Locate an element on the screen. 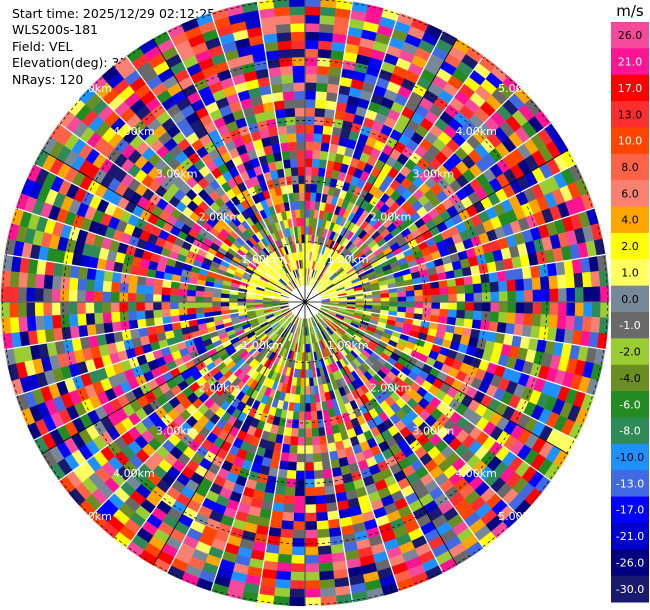  colorbar-tick-label: -13.0 is located at coordinates (630, 483).